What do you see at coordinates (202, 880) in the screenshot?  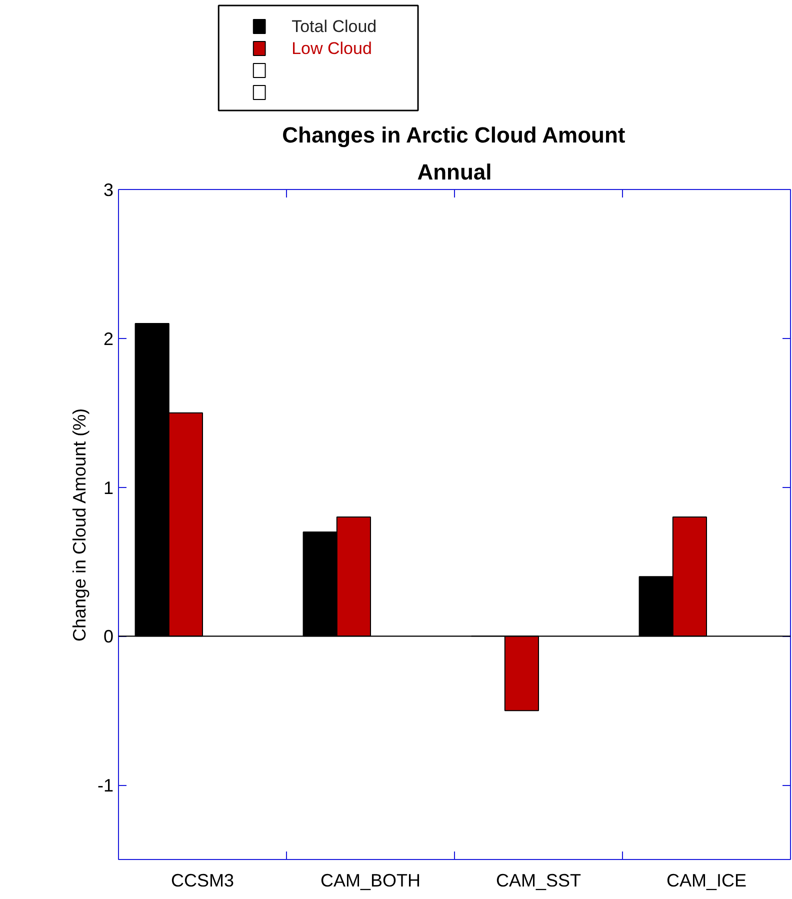 I see `x-tick-label: CCSM3` at bounding box center [202, 880].